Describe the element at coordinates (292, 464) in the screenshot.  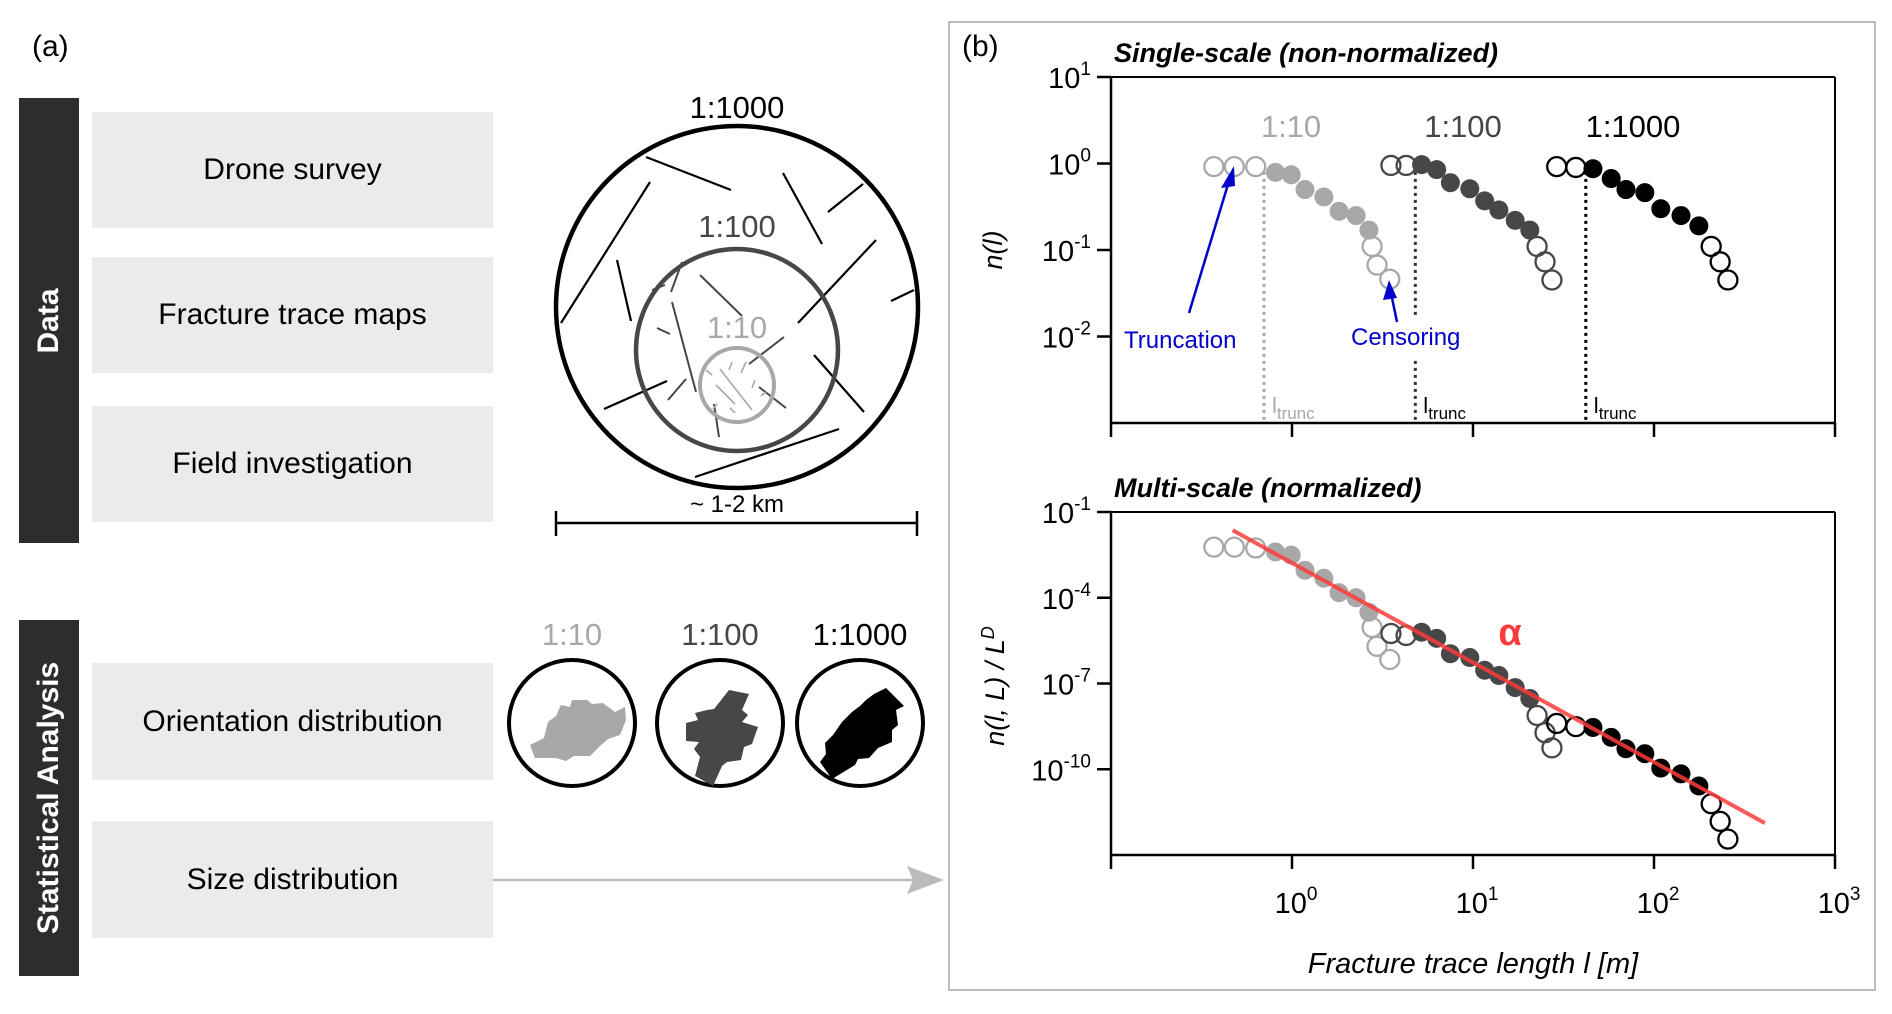
I see `field-investigation-box: Field investigation` at that location.